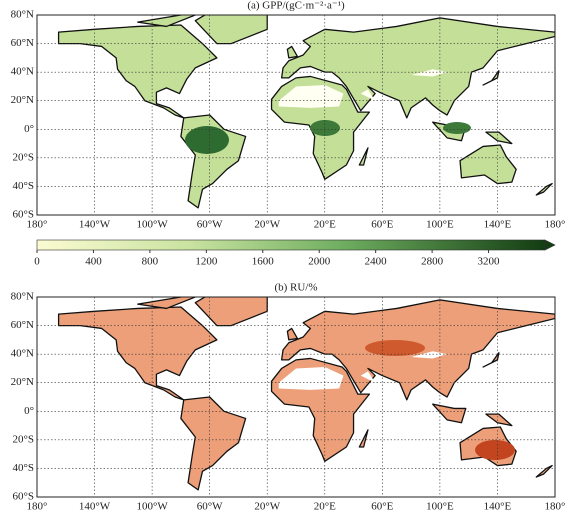  Describe the element at coordinates (550, 245) in the screenshot. I see `colorbar-arrow` at that location.